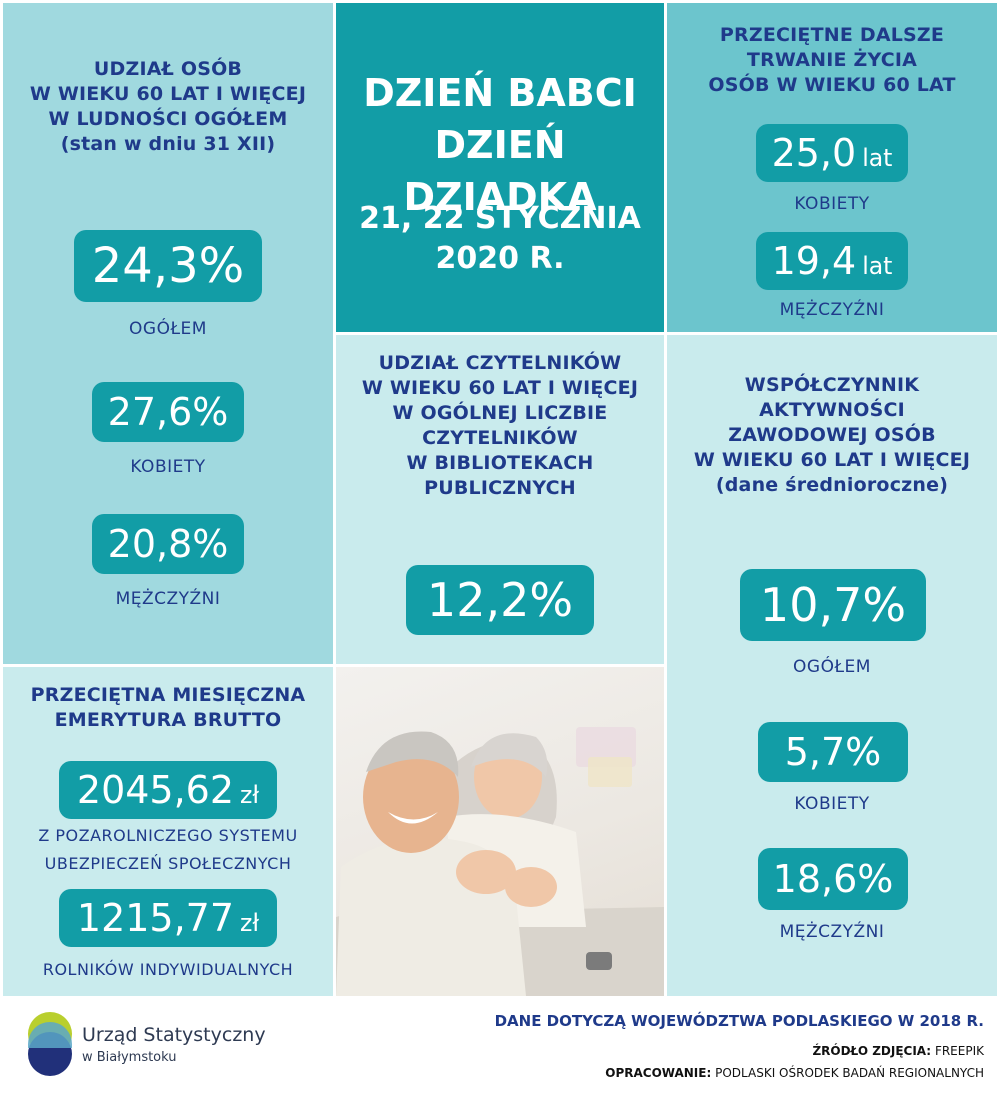  I want to click on prepared-by-value: PODLASKI OŚRODEK BADAŃ REGIONALNYCH, so click(849, 1073).